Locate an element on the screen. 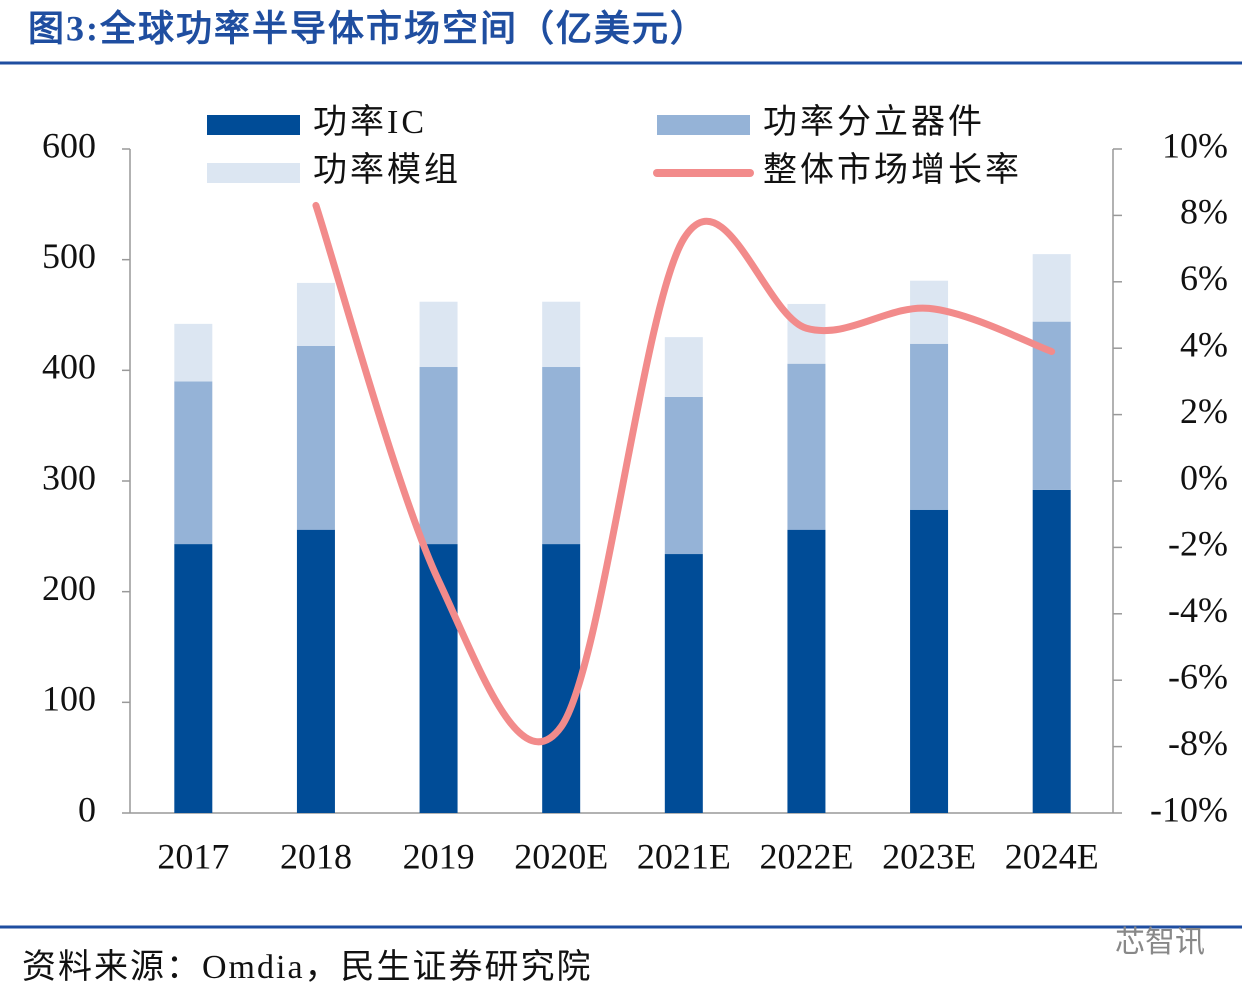 The width and height of the screenshot is (1242, 1005). y-tick-label: 500 is located at coordinates (69, 256).